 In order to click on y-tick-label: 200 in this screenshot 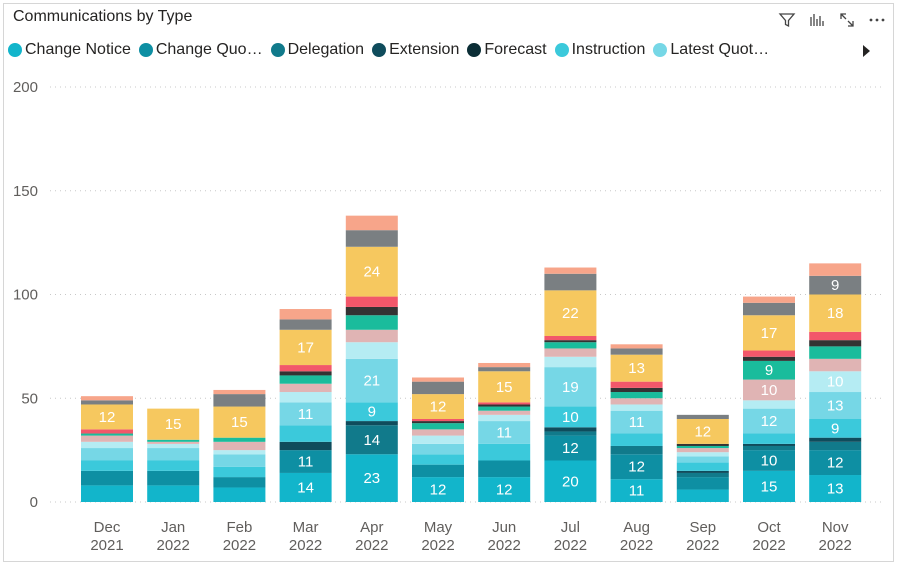, I will do `click(25, 87)`.